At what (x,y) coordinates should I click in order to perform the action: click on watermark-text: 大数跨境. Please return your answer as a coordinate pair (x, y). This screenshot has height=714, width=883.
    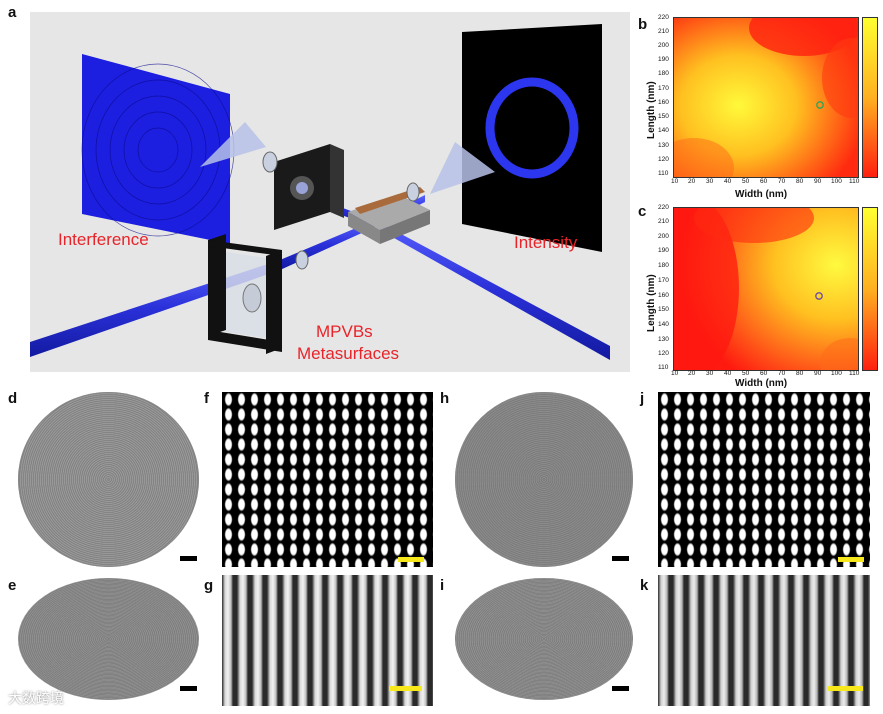
    Looking at the image, I should click on (36, 698).